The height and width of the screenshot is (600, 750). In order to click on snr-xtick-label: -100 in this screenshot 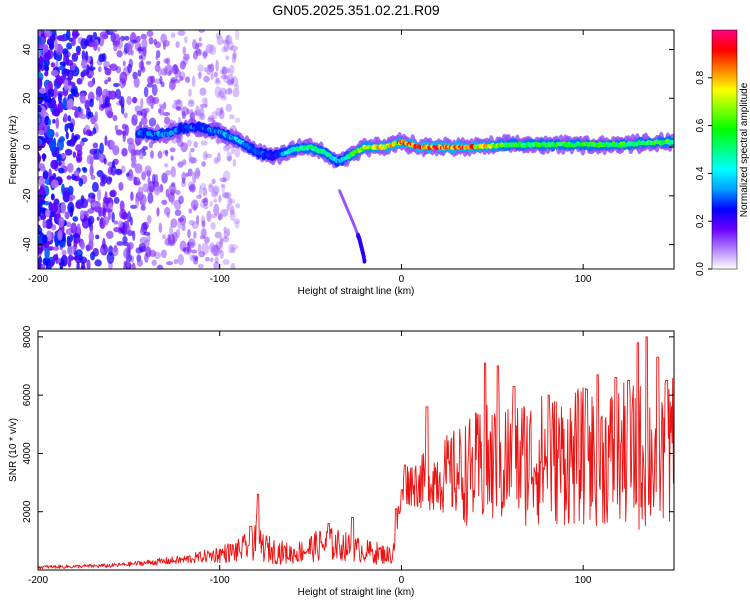, I will do `click(220, 580)`.